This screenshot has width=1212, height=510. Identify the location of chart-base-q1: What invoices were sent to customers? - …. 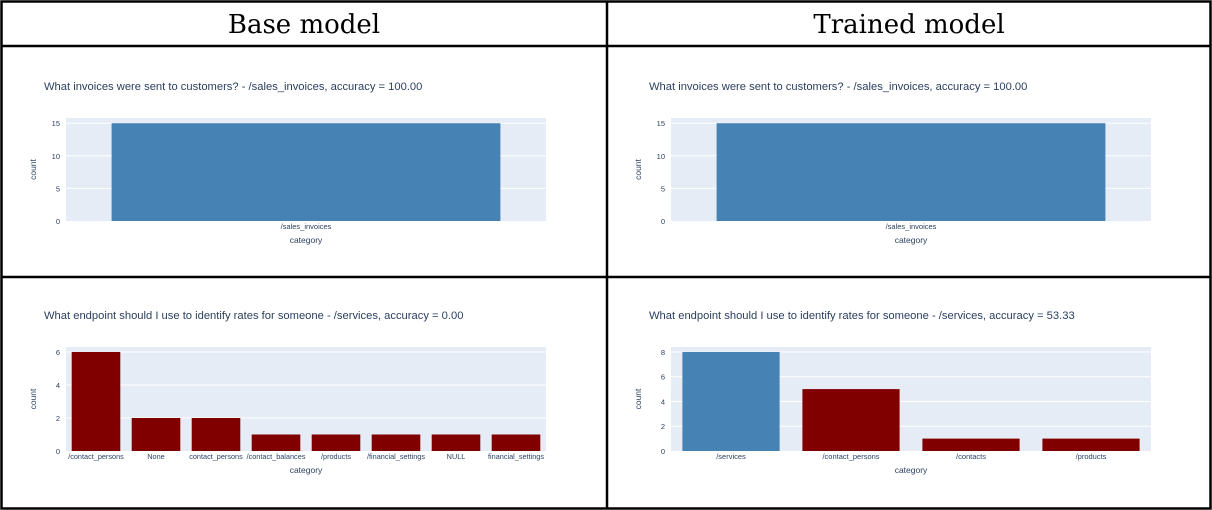
(287, 163).